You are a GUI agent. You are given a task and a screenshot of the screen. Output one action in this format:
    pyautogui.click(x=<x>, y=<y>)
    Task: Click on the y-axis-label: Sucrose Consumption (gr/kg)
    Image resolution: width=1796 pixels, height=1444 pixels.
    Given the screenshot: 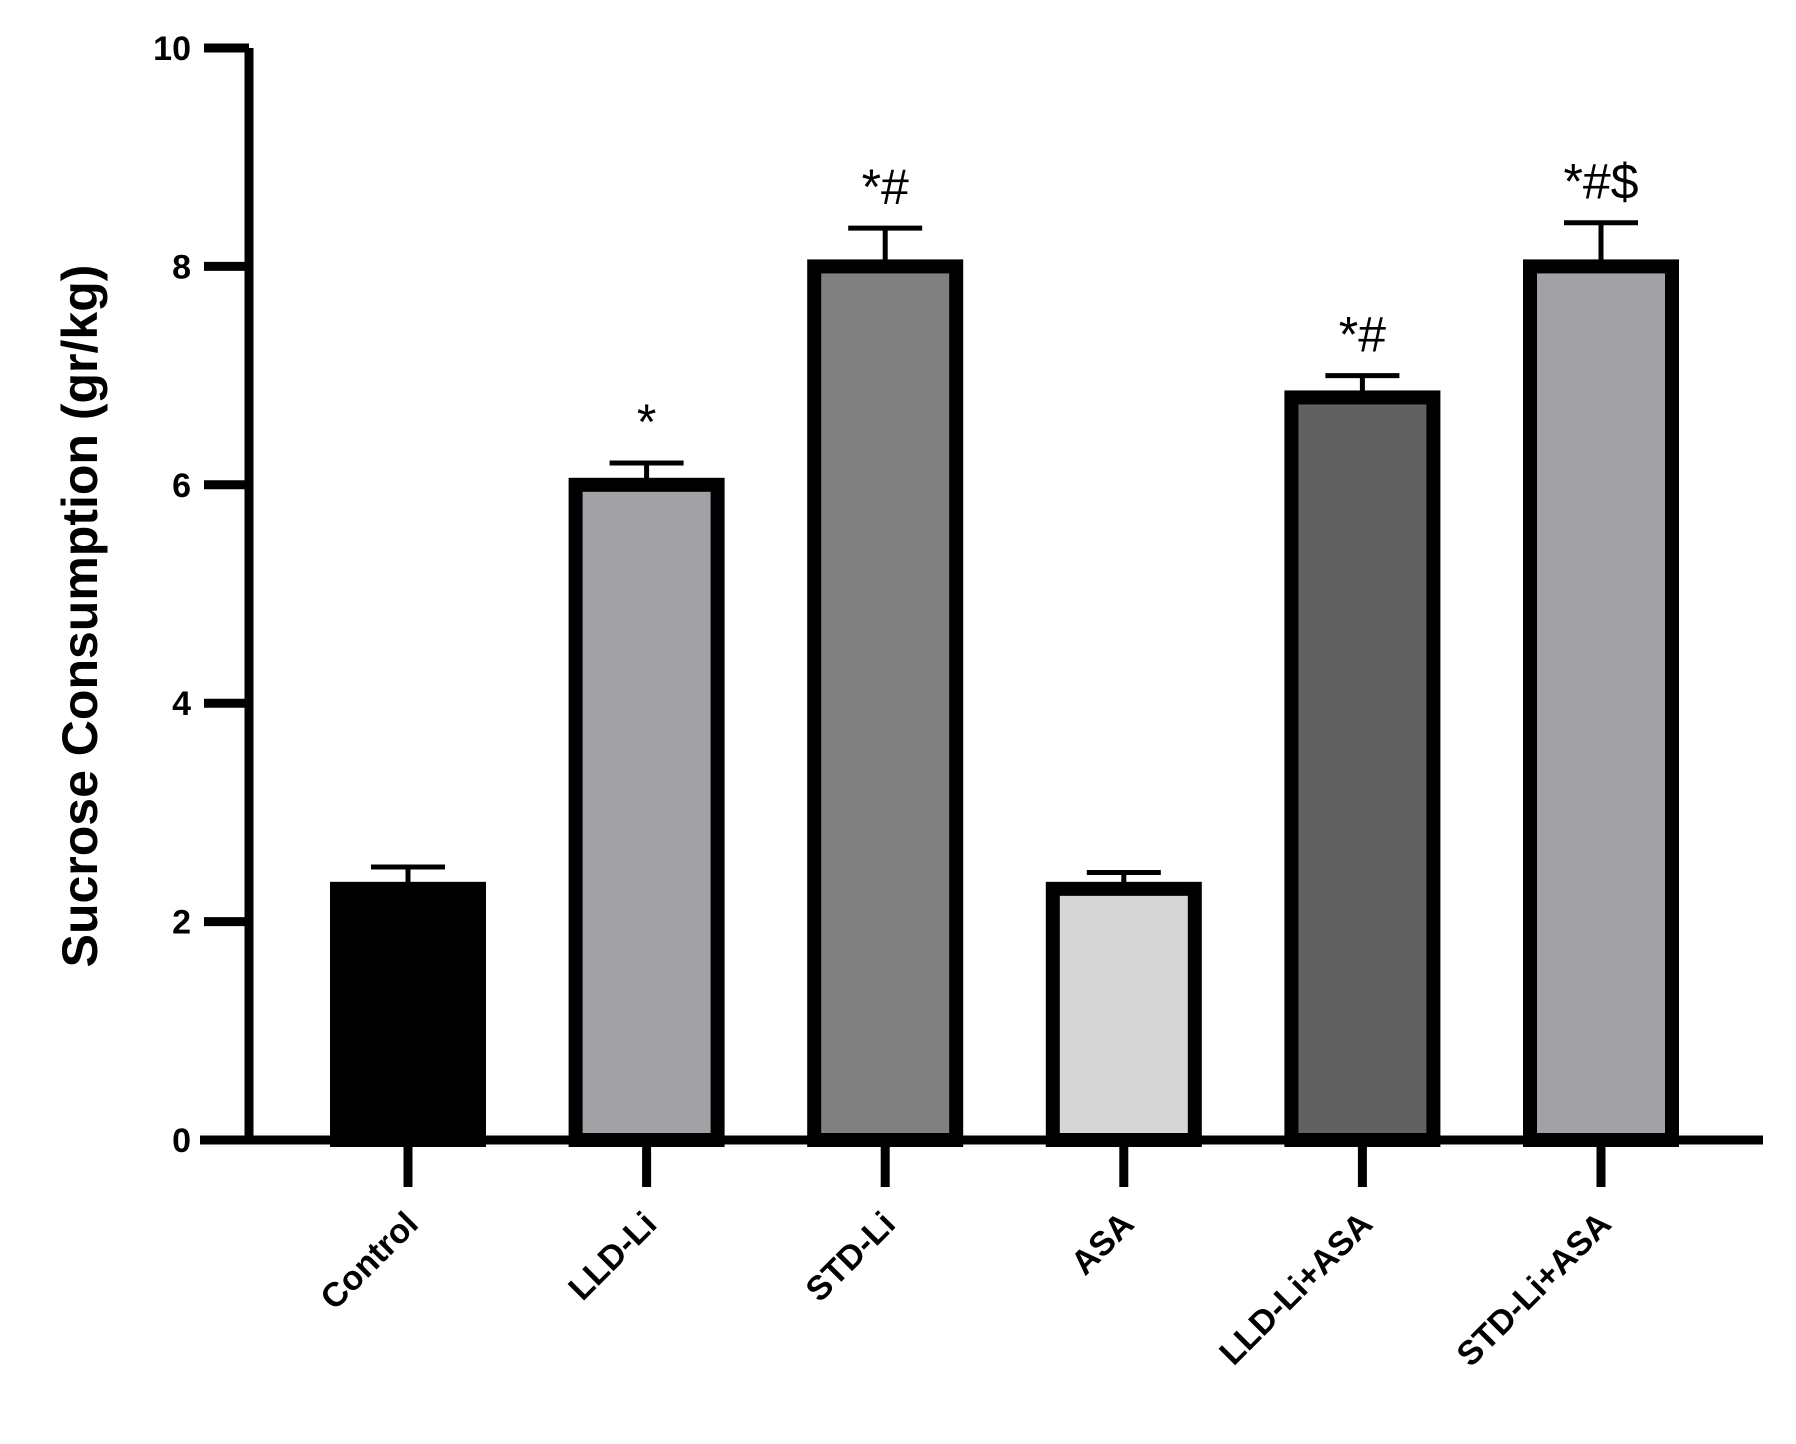 What is the action you would take?
    pyautogui.click(x=80, y=616)
    